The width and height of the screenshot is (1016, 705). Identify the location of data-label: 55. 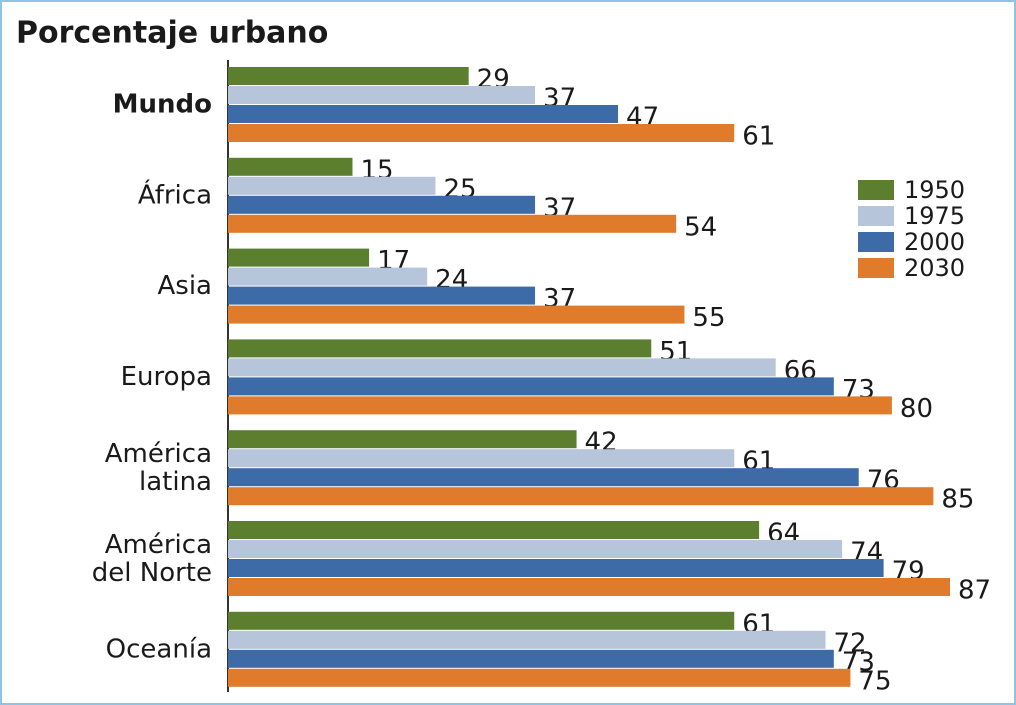
(708, 318).